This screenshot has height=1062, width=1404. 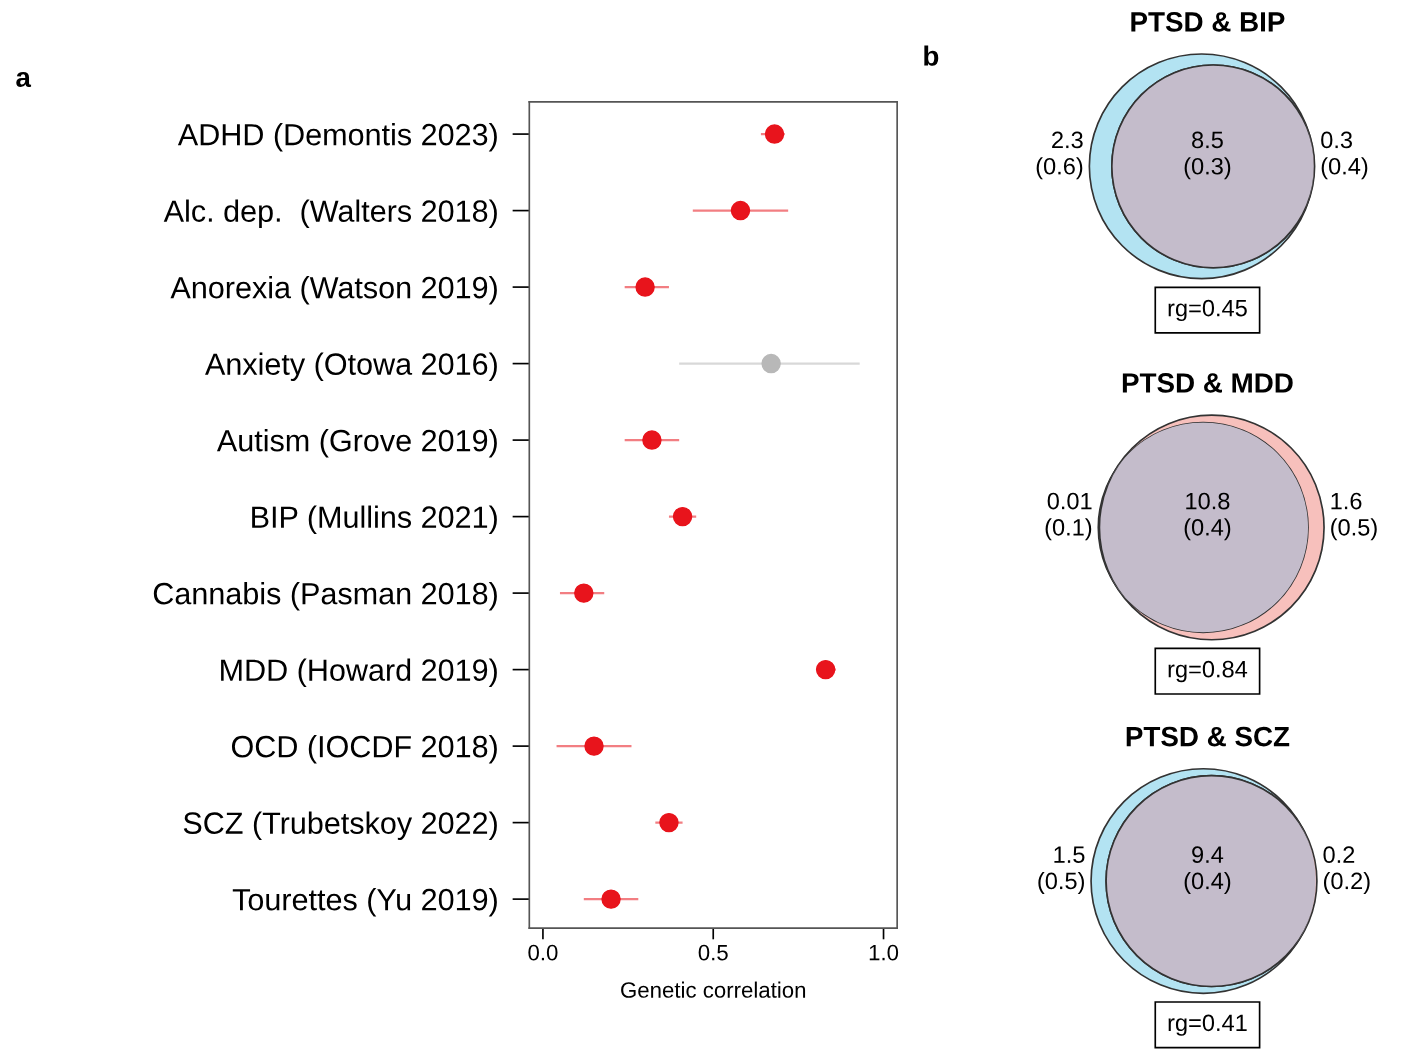 What do you see at coordinates (931, 55) in the screenshot?
I see `text: b` at bounding box center [931, 55].